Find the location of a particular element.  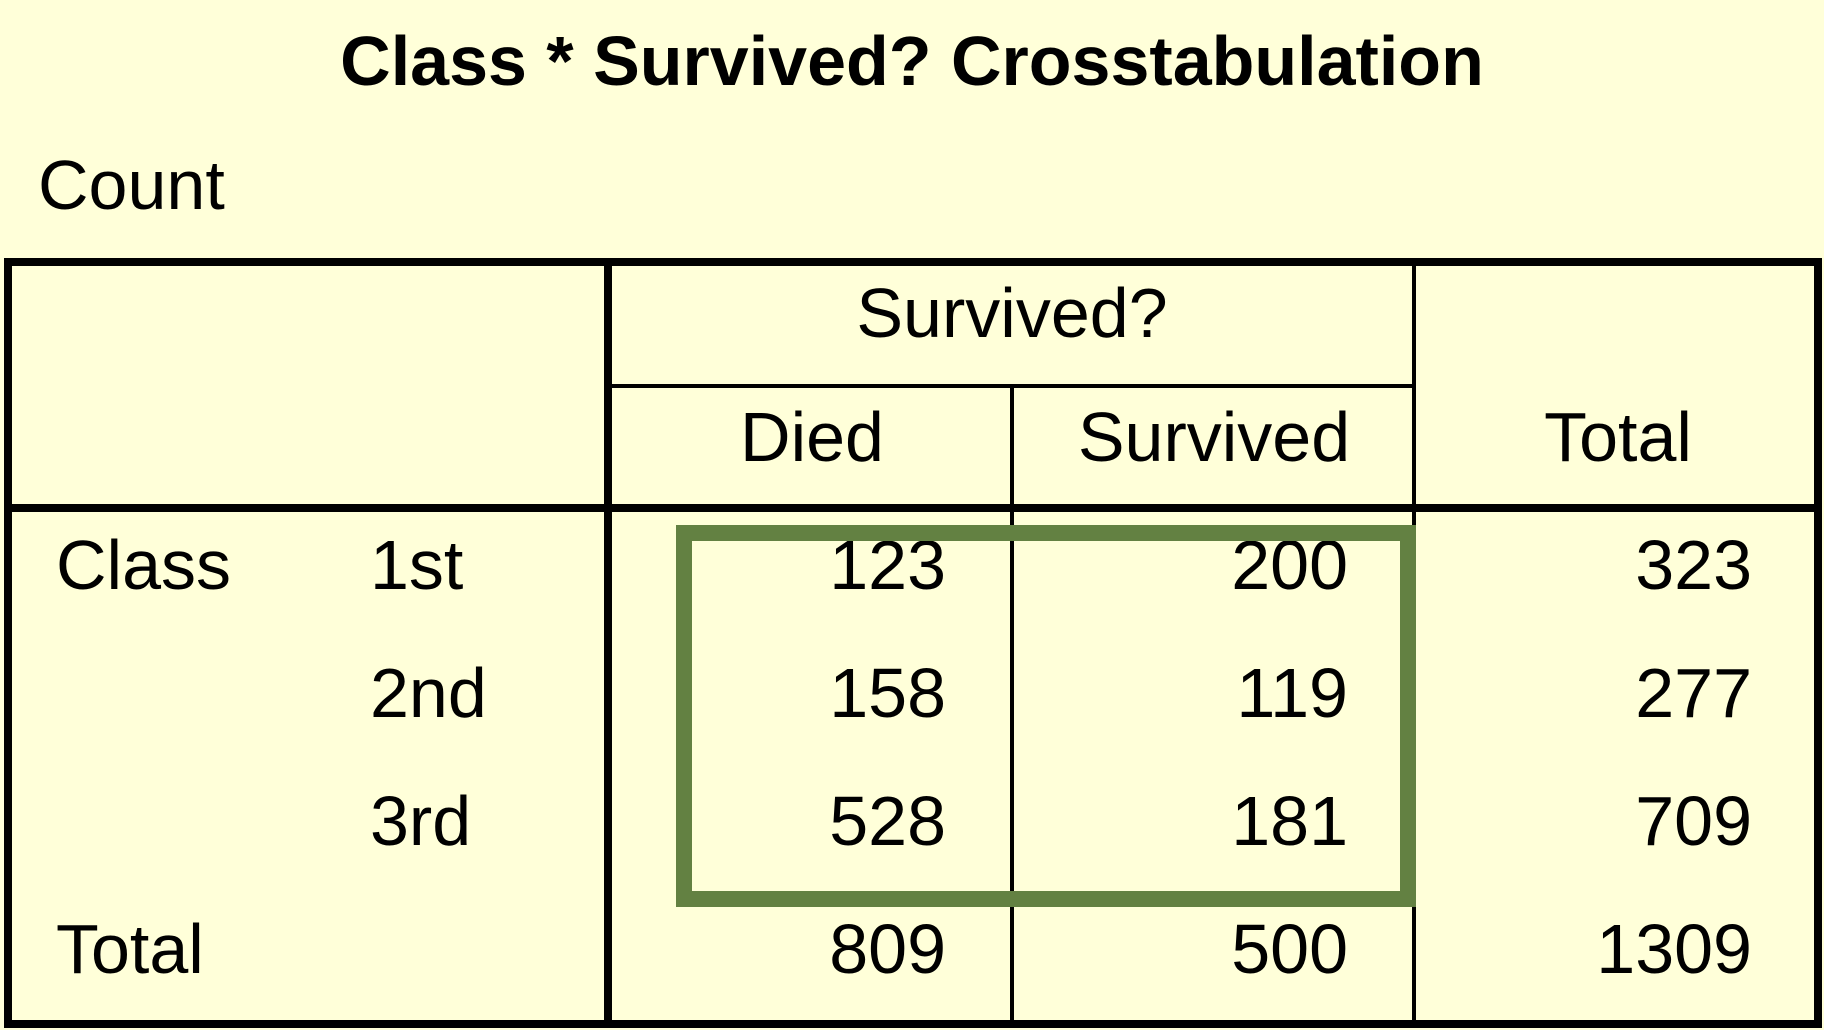

row-label-1st: 1st is located at coordinates (417, 565).